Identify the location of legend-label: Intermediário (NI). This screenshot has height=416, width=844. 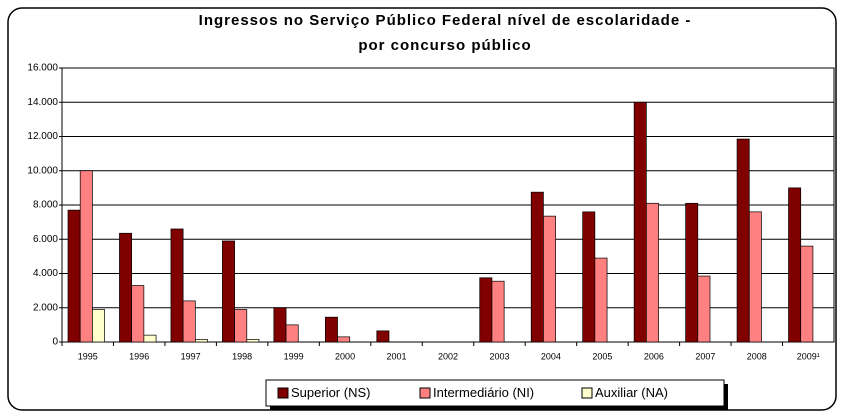
(483, 392).